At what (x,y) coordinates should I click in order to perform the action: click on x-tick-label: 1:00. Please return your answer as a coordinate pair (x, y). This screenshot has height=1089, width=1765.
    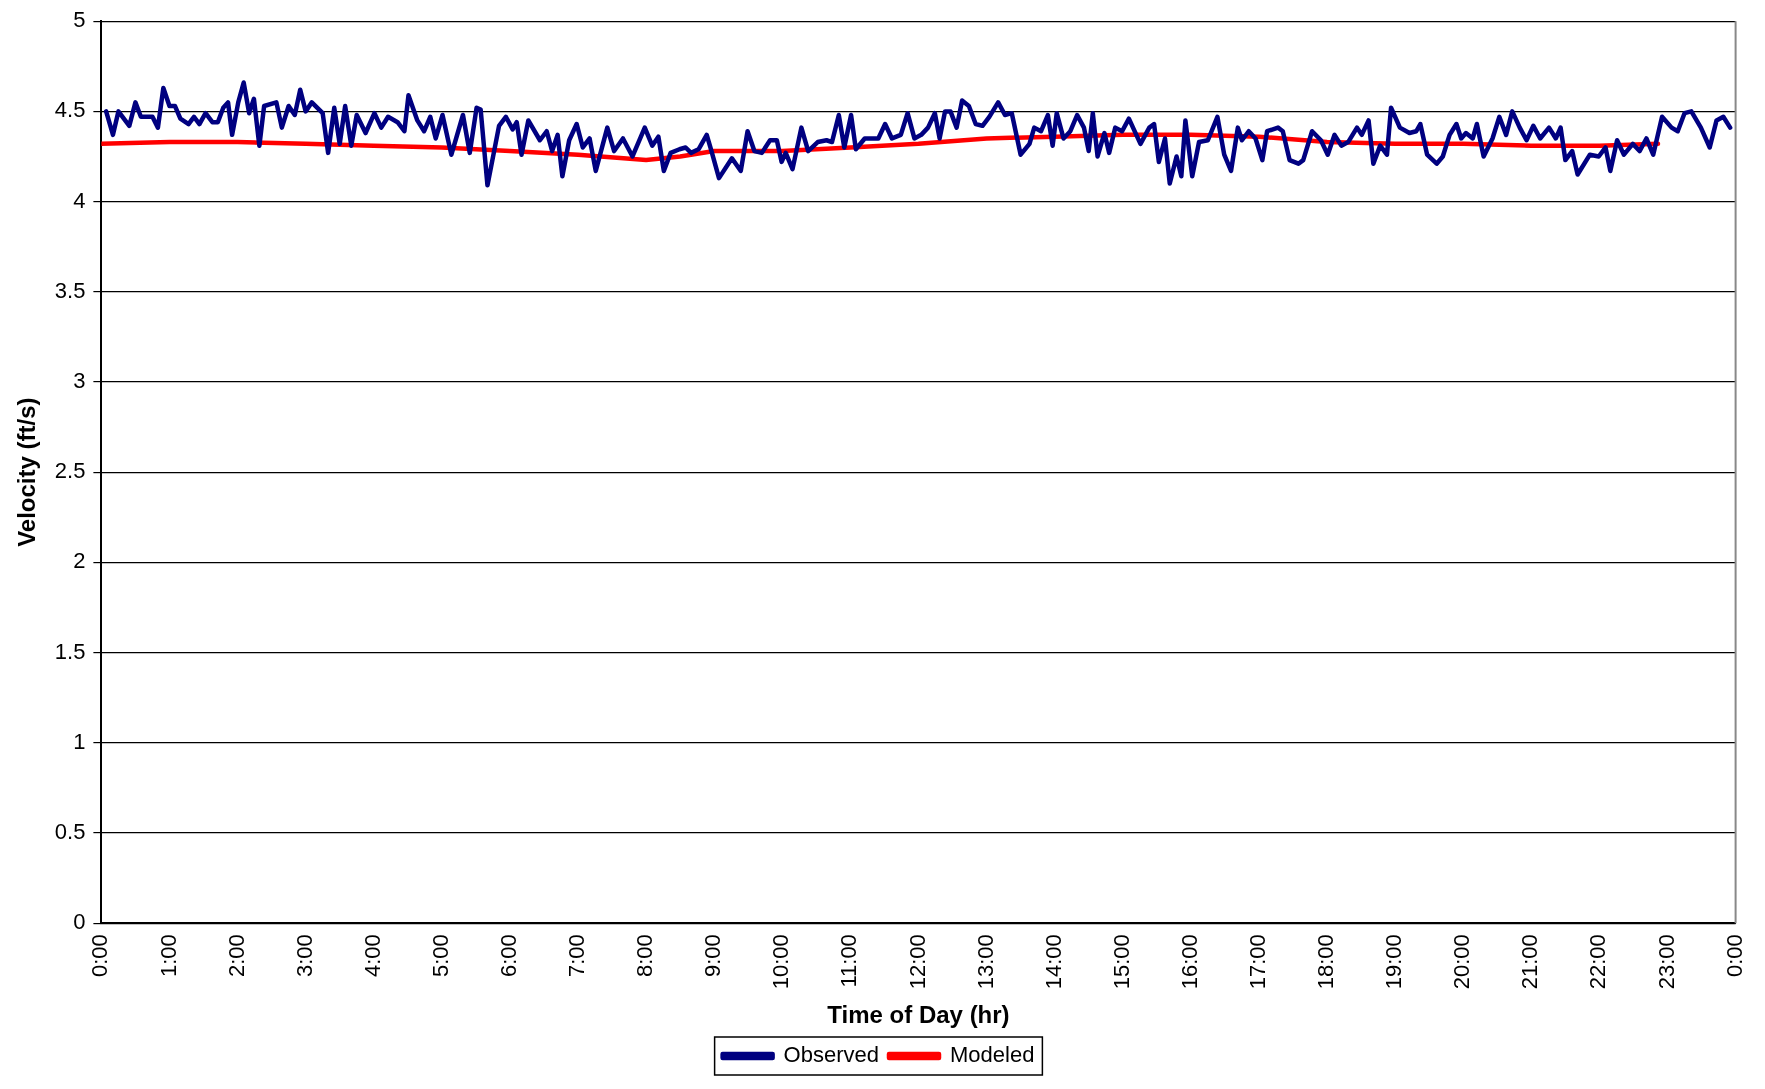
    Looking at the image, I should click on (168, 955).